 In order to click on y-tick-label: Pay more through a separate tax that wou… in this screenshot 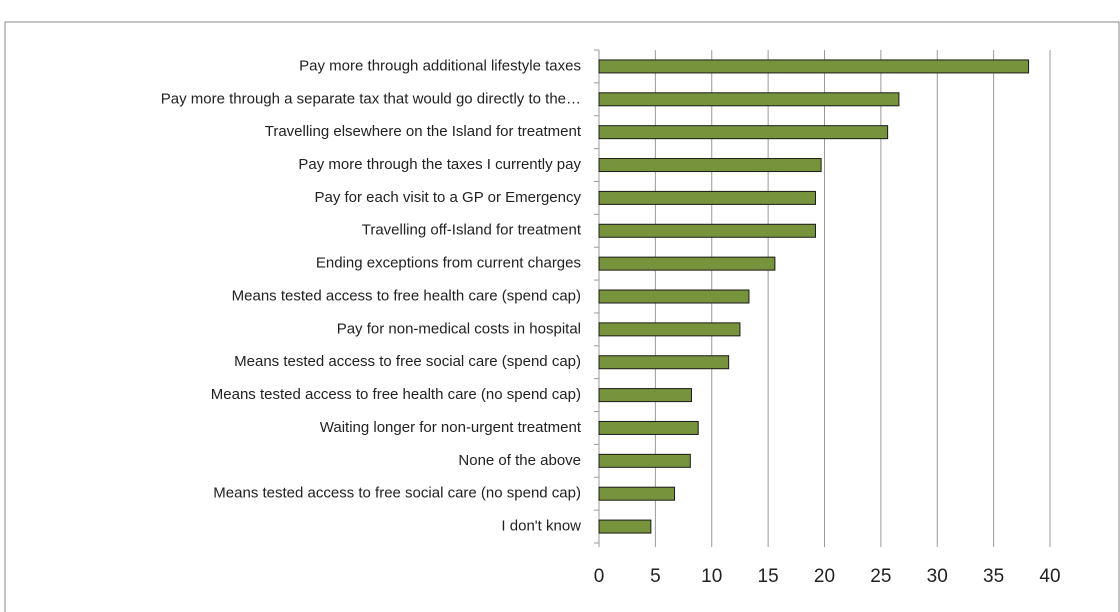, I will do `click(371, 98)`.